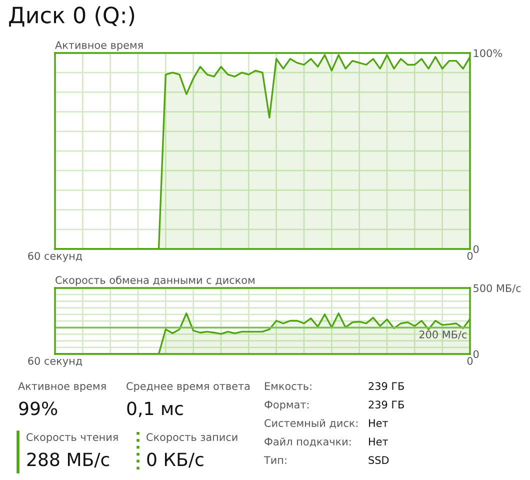 The image size is (530, 480). I want to click on chart-title: Активное время, so click(99, 46).